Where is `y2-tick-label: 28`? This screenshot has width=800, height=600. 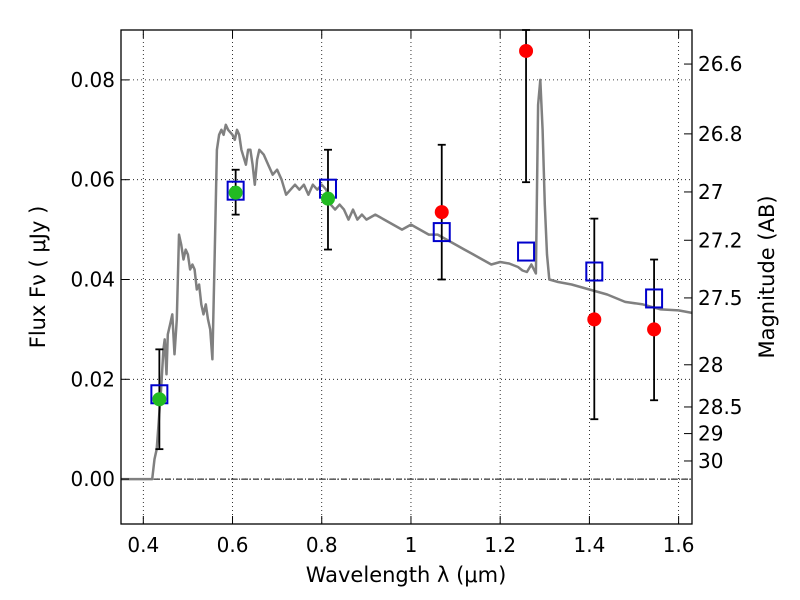
y2-tick-label: 28 is located at coordinates (710, 365).